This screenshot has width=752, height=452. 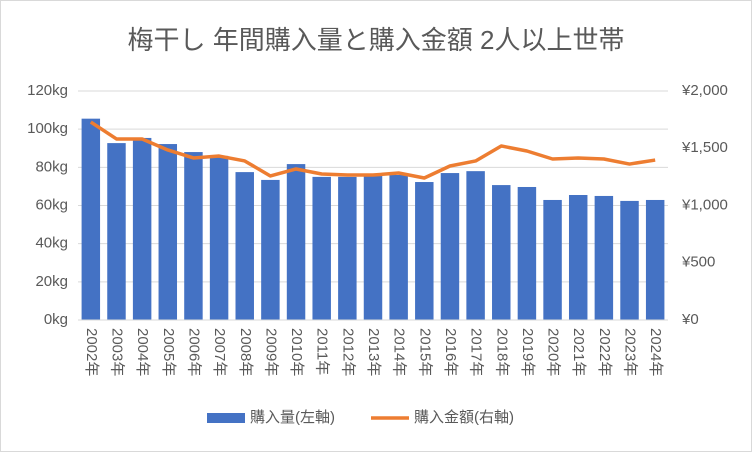 What do you see at coordinates (464, 417) in the screenshot?
I see `legend-label: 購入金額(右軸)` at bounding box center [464, 417].